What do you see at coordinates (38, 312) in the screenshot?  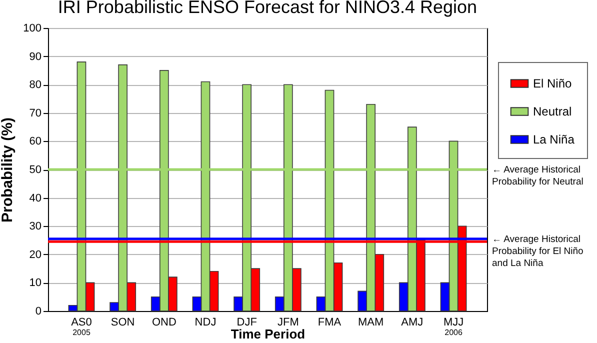 I see `y-tick-label: 0` at bounding box center [38, 312].